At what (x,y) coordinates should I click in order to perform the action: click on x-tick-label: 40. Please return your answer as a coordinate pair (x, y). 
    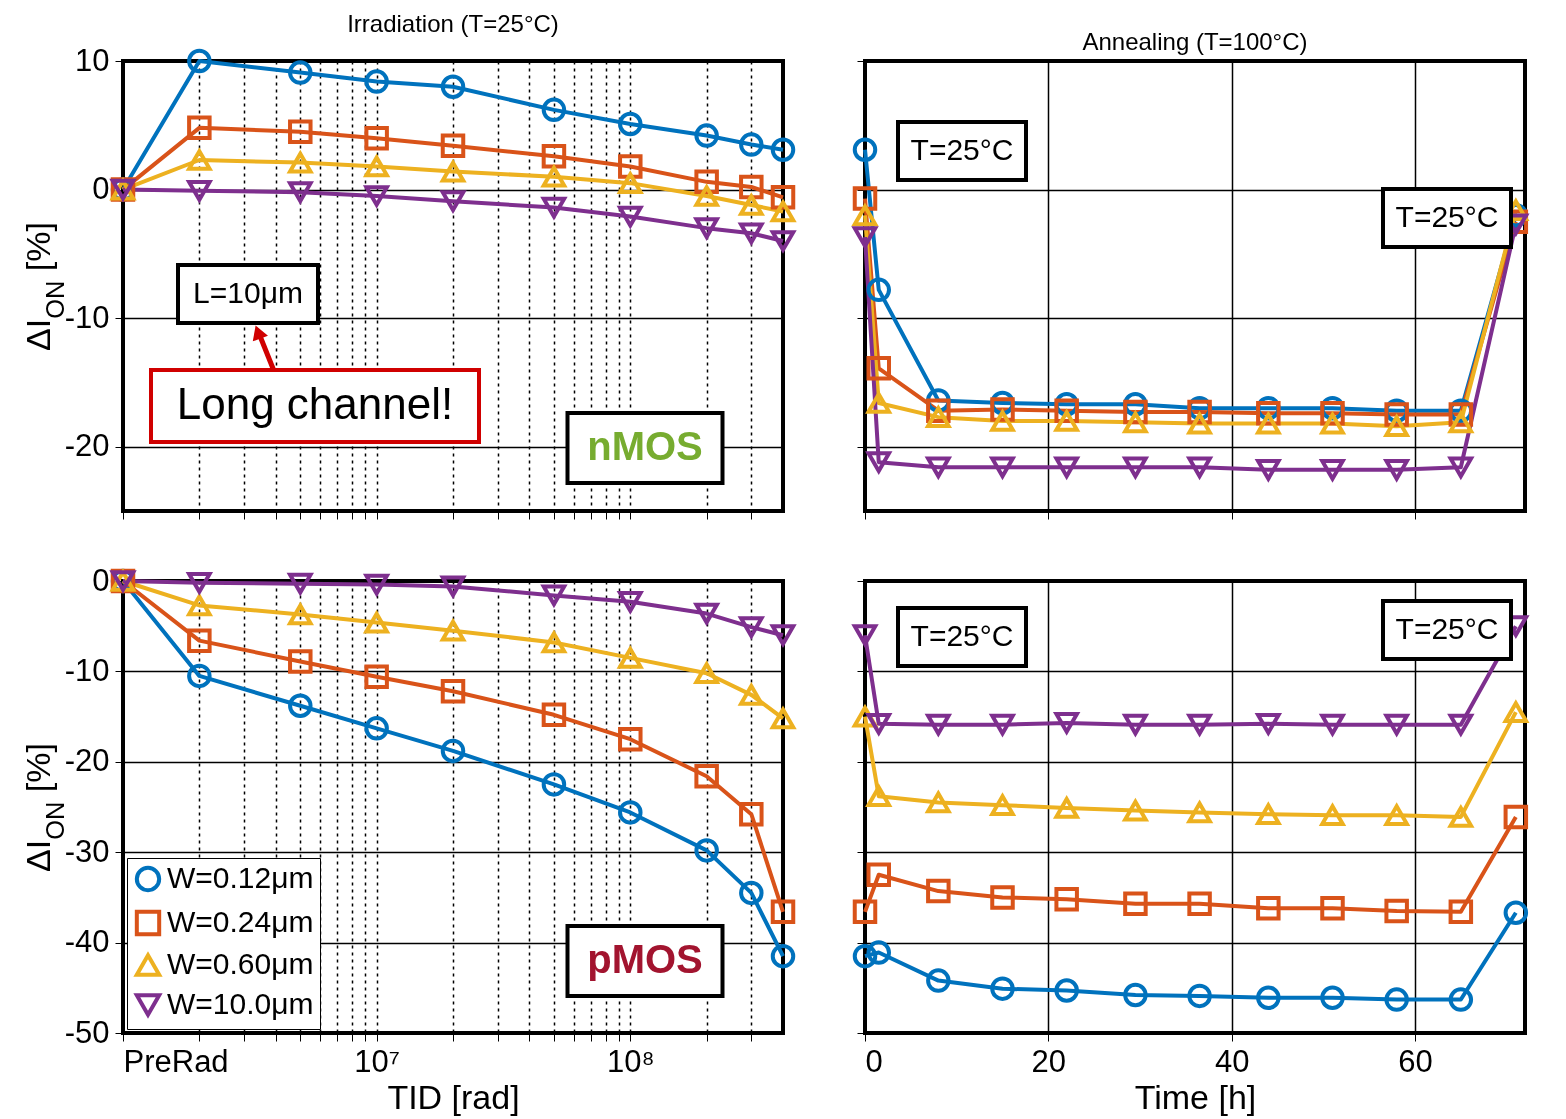
    Looking at the image, I should click on (1232, 1061).